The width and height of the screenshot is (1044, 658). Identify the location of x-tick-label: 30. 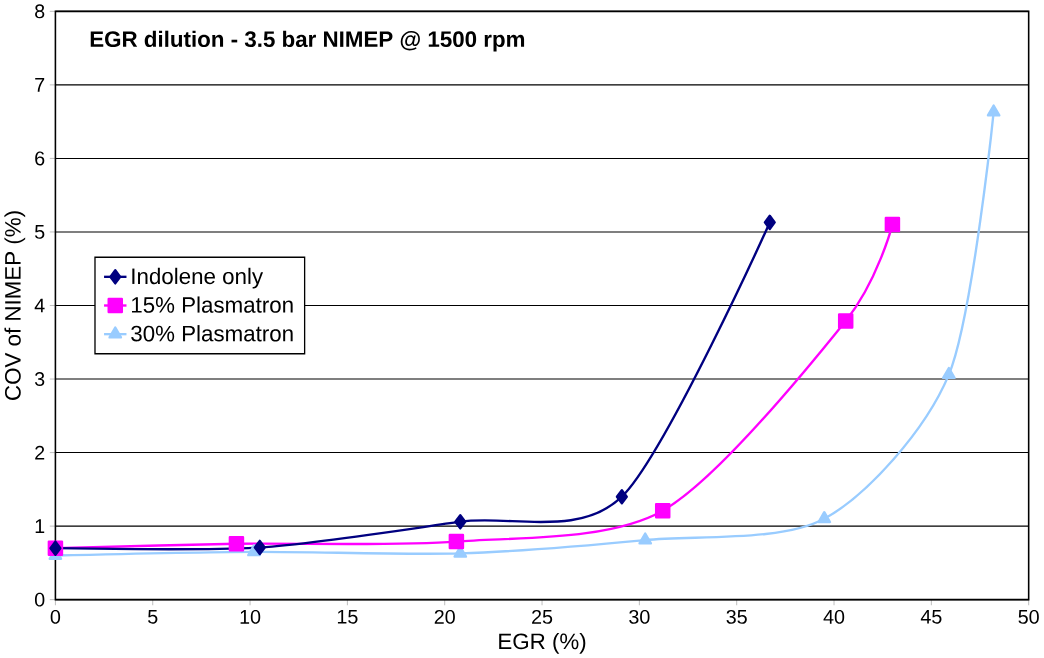
(639, 616).